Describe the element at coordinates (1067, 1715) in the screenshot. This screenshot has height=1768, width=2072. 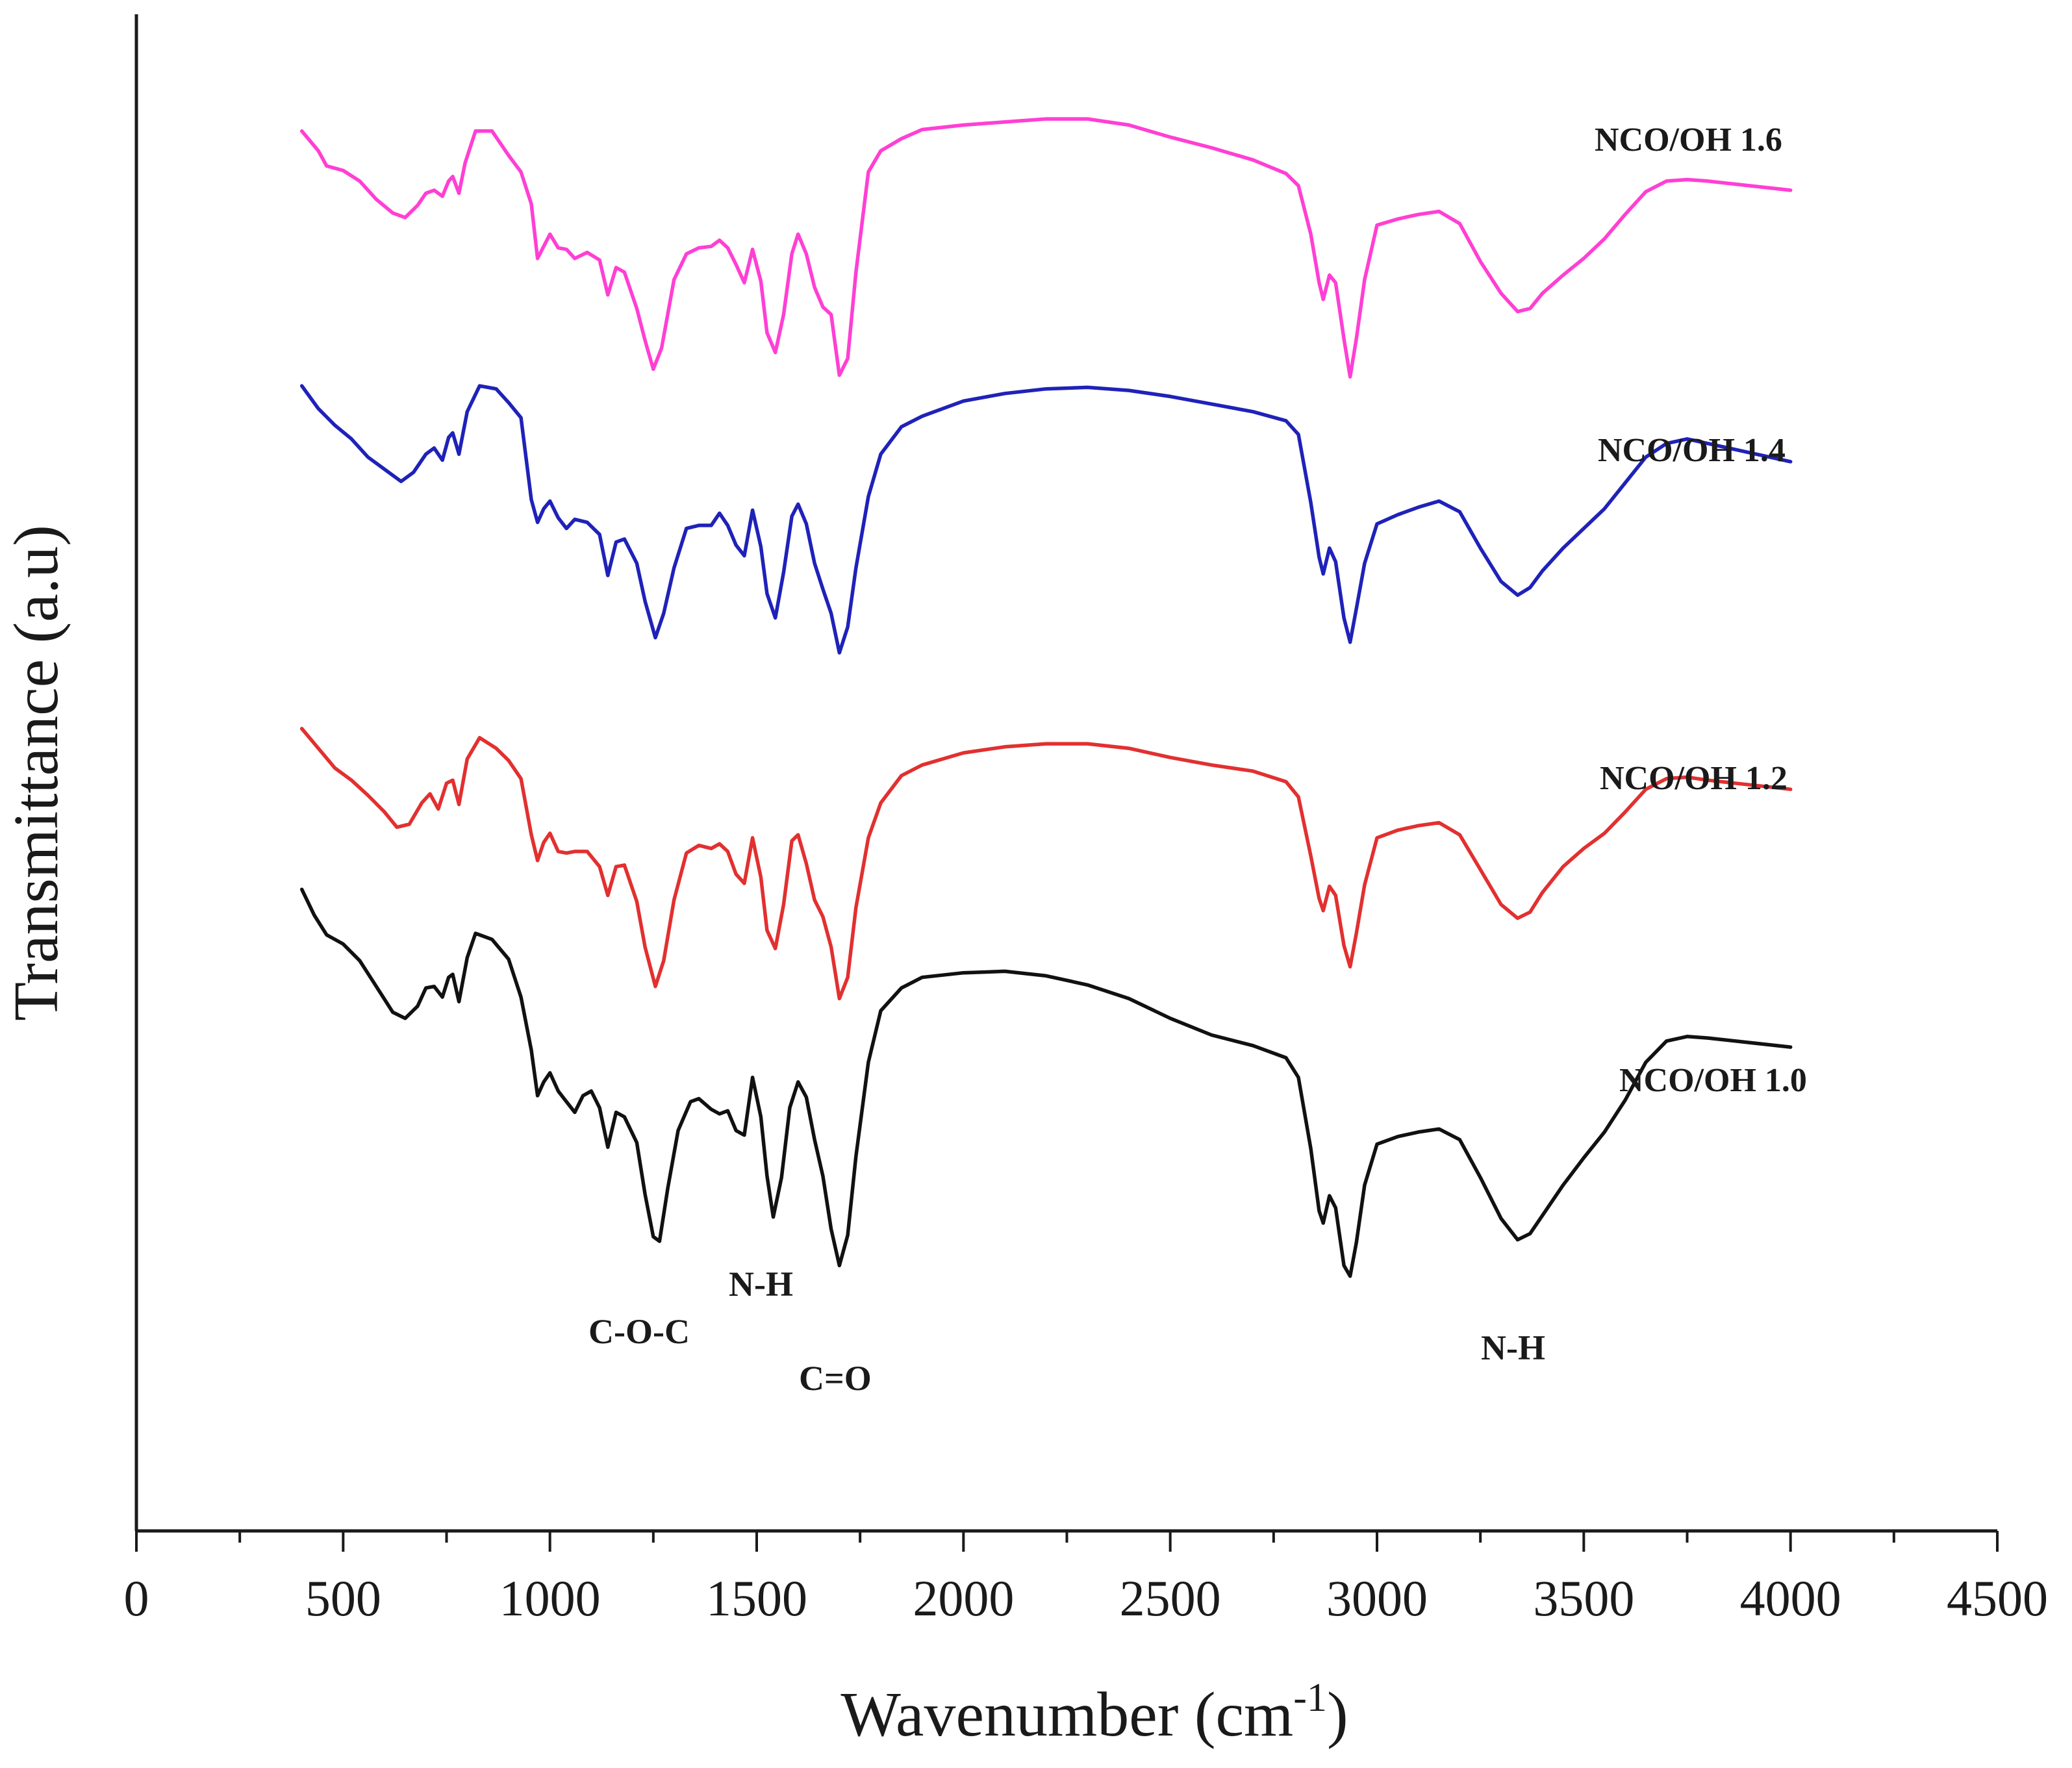
I see `x-axis-title-main: Wavenumber (cm` at that location.